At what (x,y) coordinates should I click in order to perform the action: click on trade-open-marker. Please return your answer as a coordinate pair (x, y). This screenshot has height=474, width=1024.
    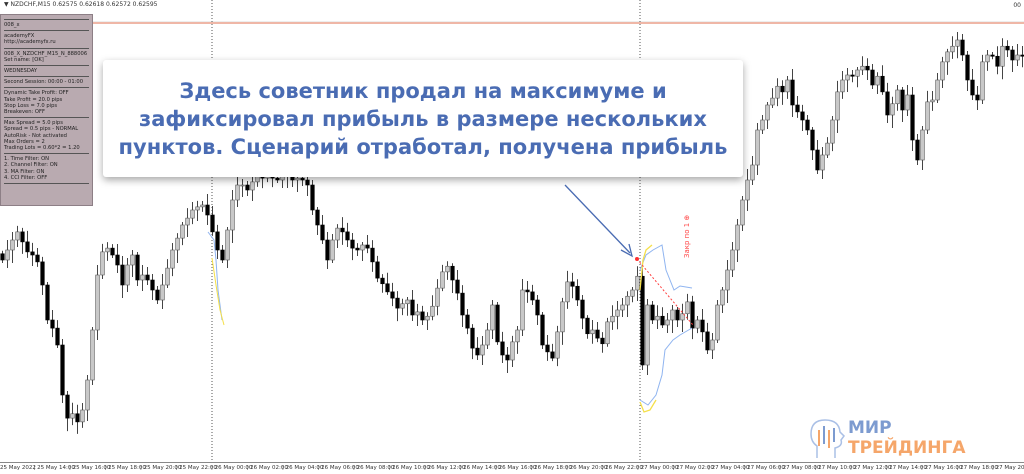
    Looking at the image, I should click on (637, 259).